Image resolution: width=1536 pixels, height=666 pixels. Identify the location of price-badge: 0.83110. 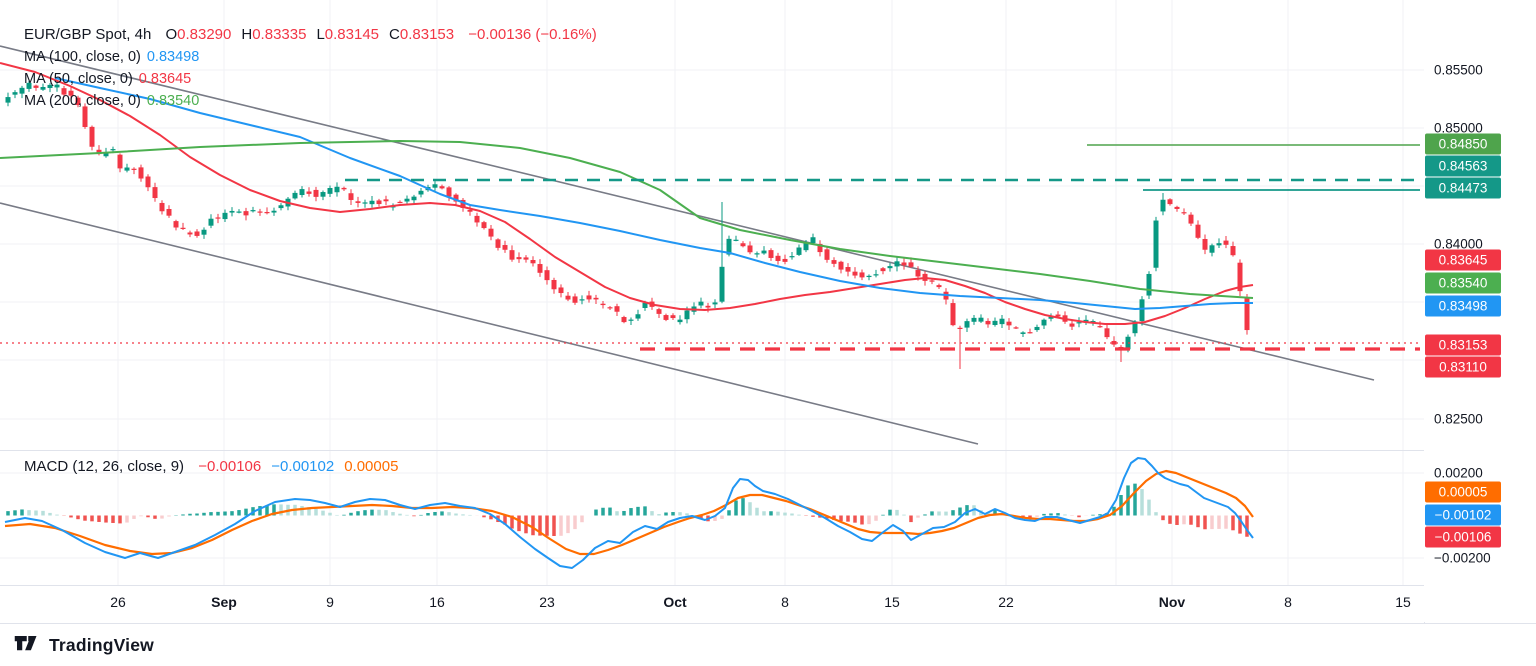
(1463, 367).